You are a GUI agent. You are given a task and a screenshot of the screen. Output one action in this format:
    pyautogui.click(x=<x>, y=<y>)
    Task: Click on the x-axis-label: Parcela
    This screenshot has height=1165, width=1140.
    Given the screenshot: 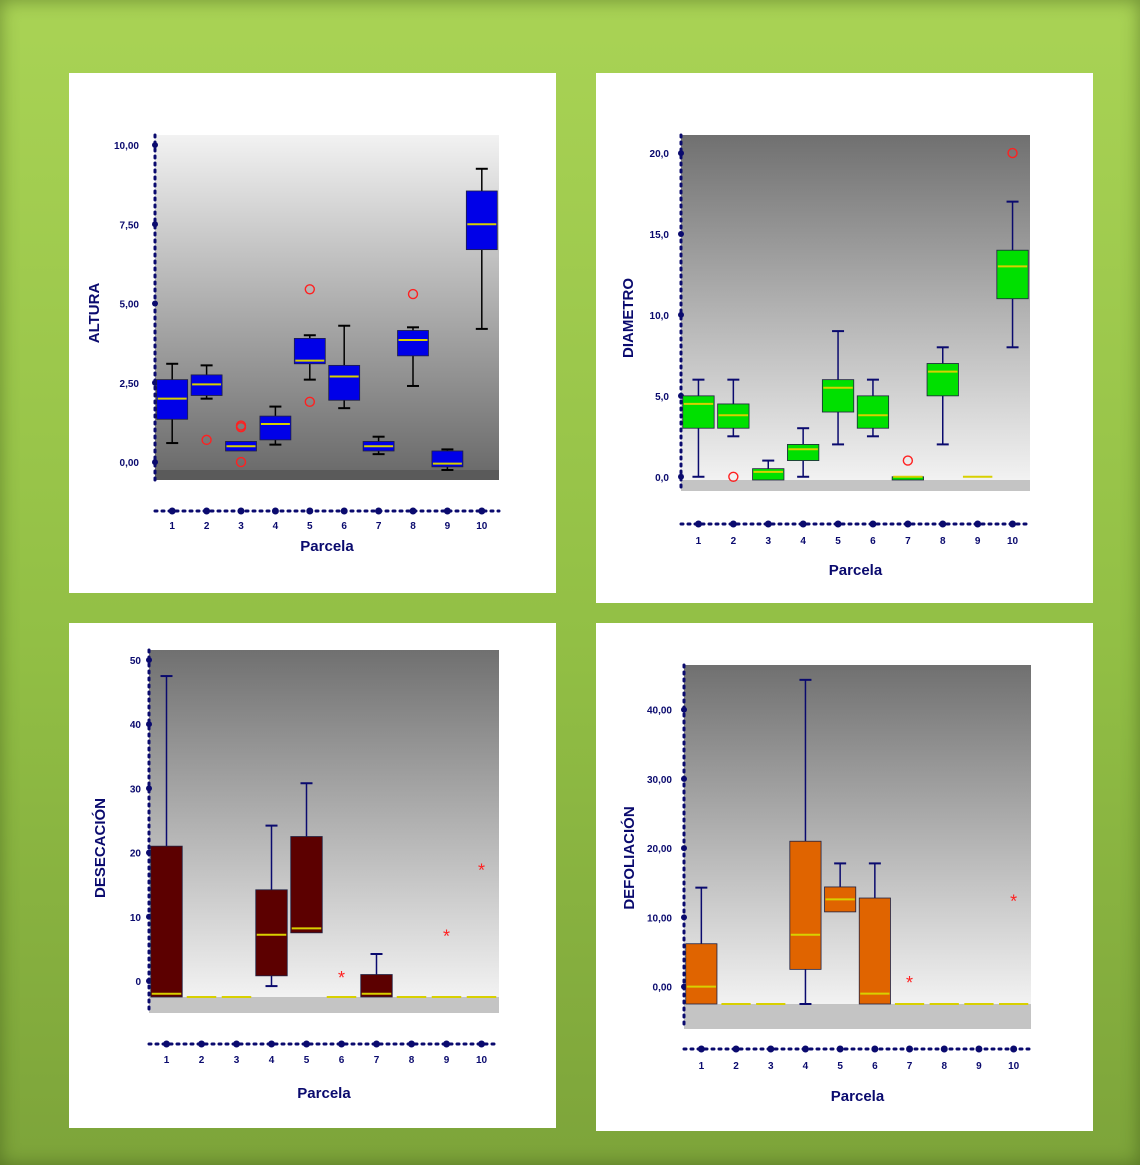 What is the action you would take?
    pyautogui.click(x=327, y=546)
    